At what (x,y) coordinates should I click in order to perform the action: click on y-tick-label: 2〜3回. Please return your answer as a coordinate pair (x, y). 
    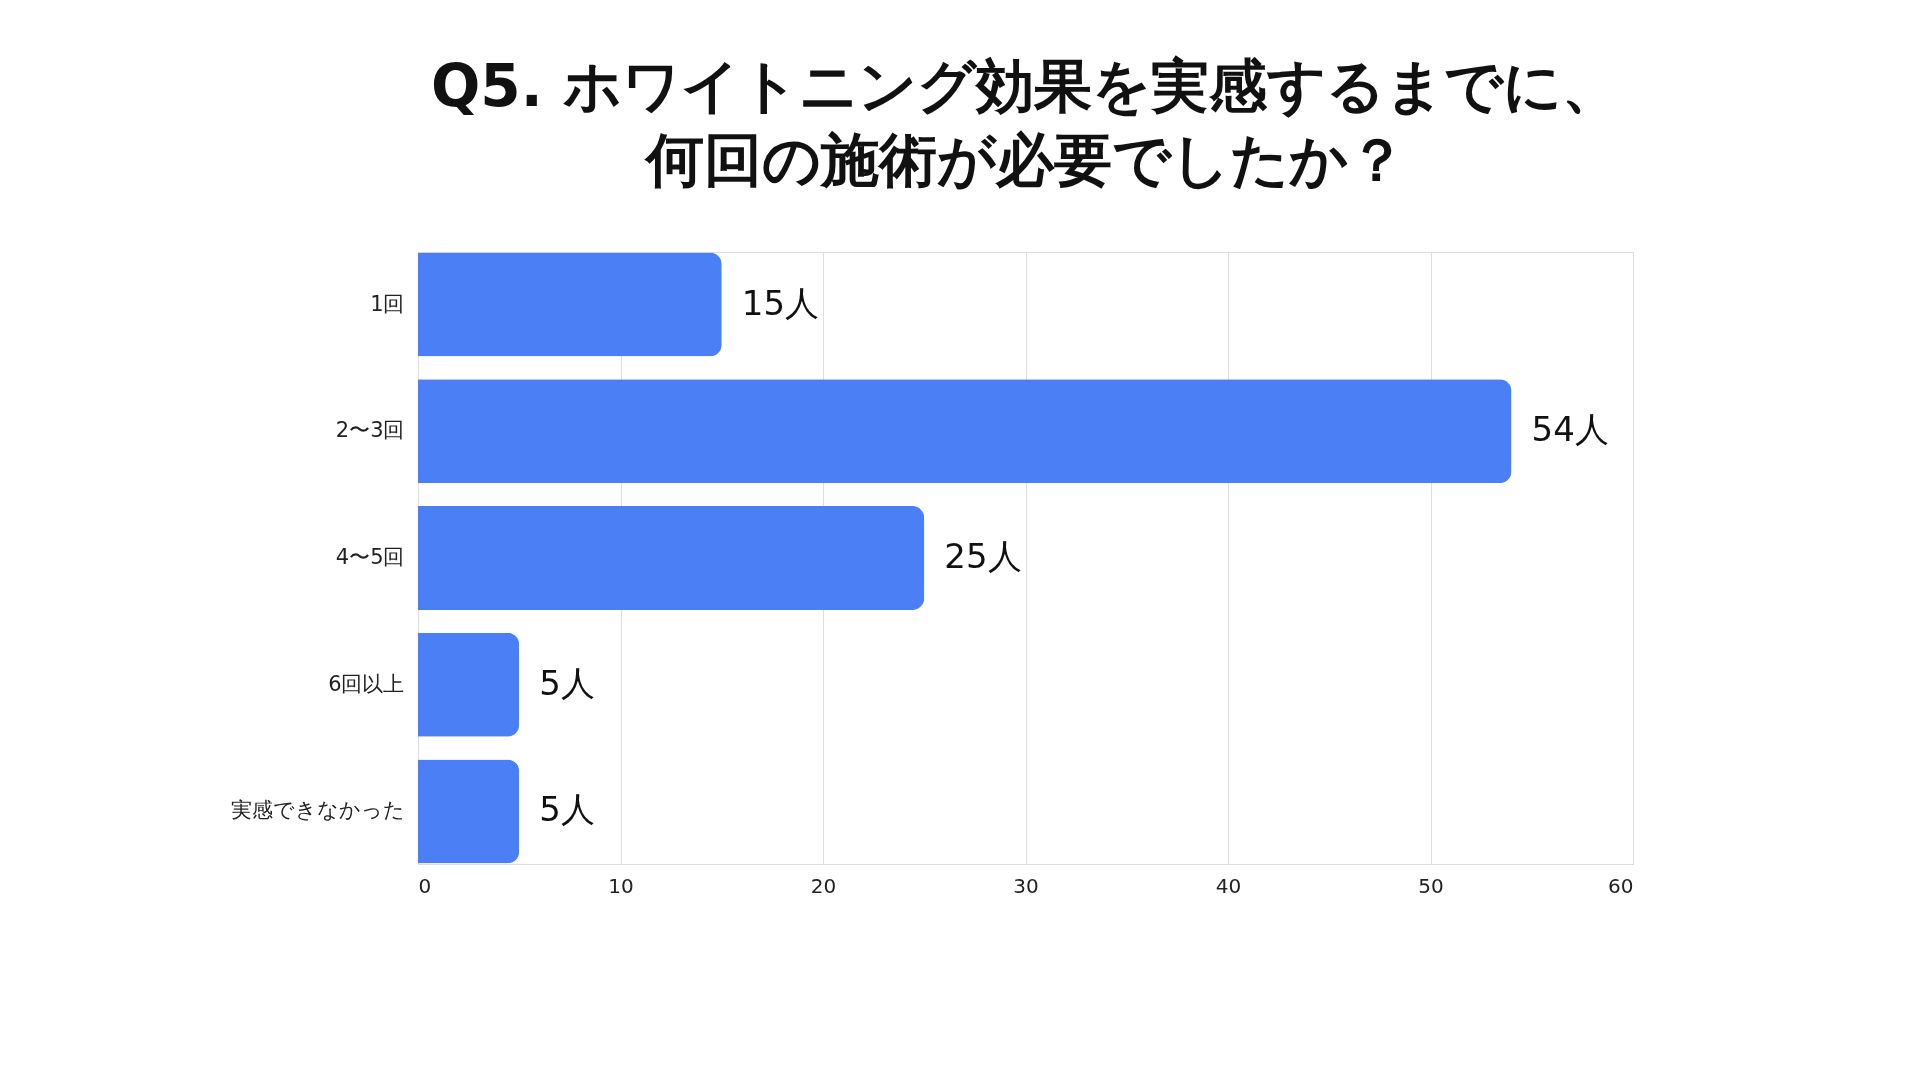
    Looking at the image, I should click on (370, 430).